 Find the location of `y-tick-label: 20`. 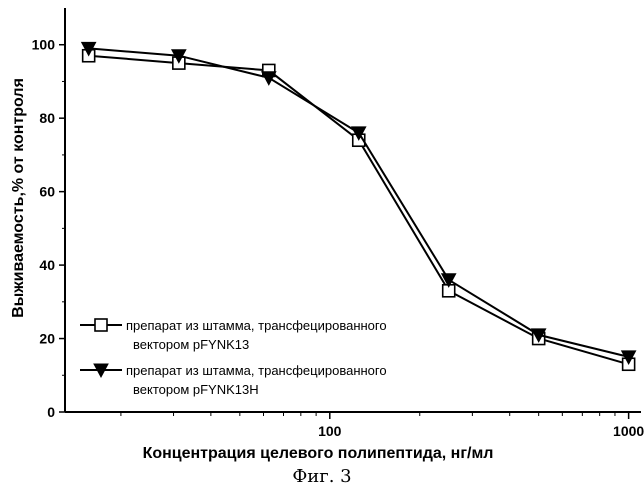

y-tick-label: 20 is located at coordinates (47, 339).